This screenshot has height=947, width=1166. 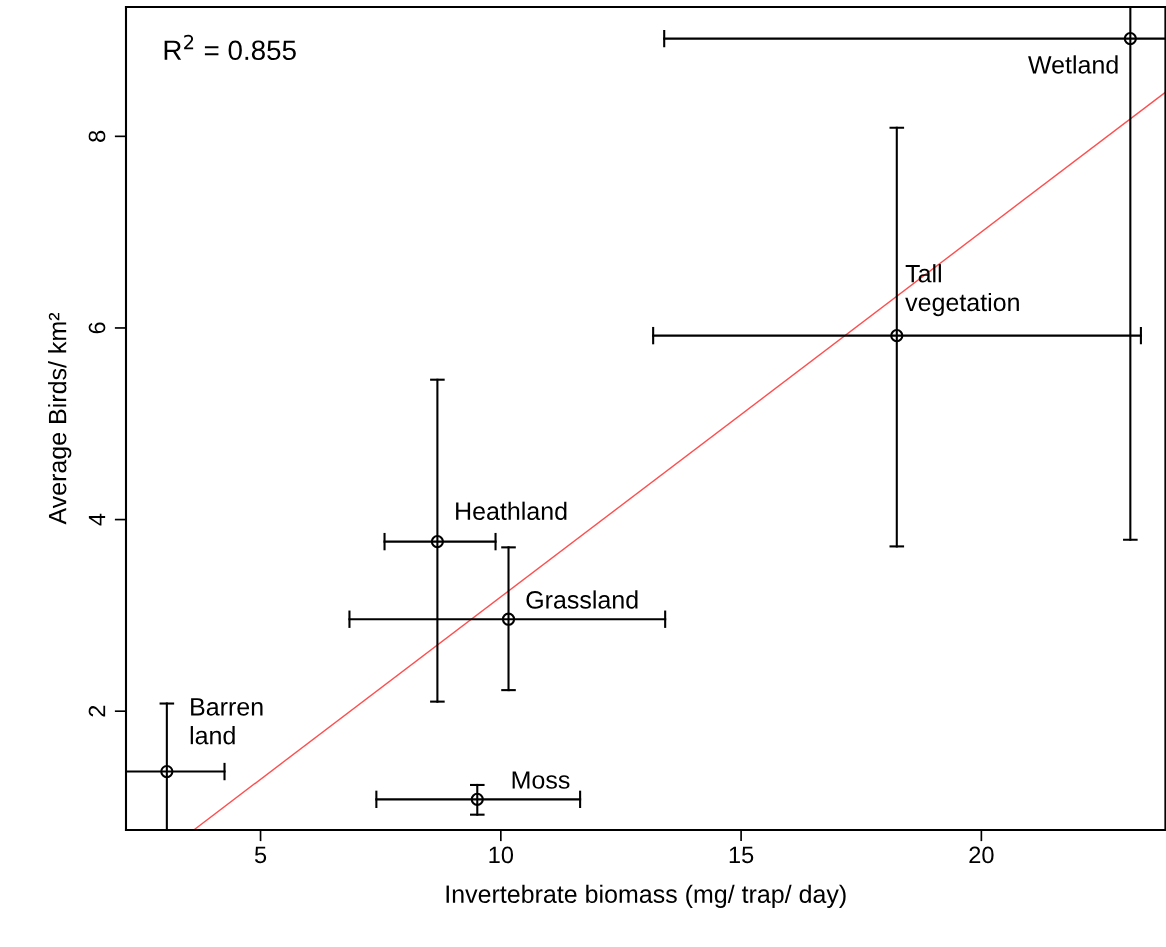 I want to click on x-tick-label: 5, so click(x=260, y=855).